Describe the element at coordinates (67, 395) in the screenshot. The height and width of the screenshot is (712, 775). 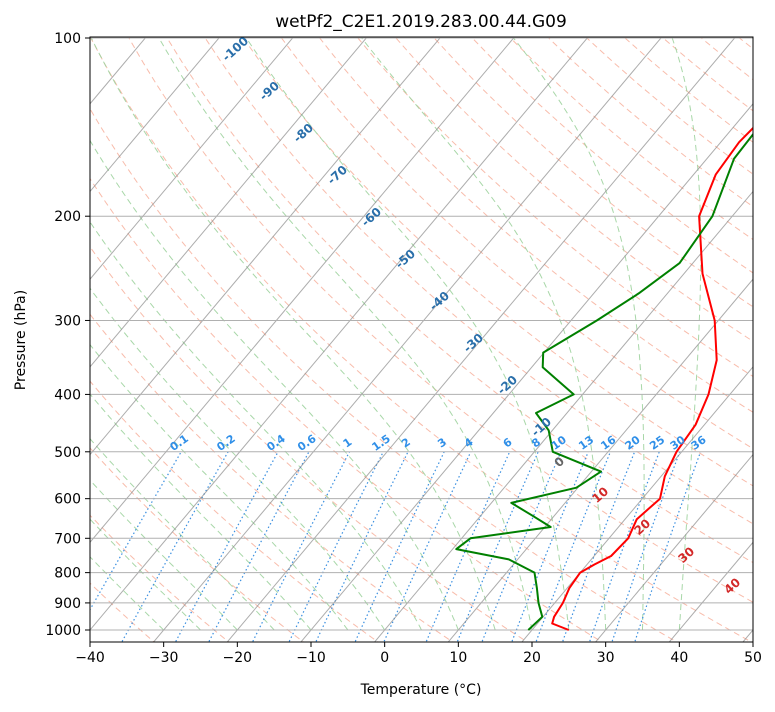
I see `y-tick-label: 400` at that location.